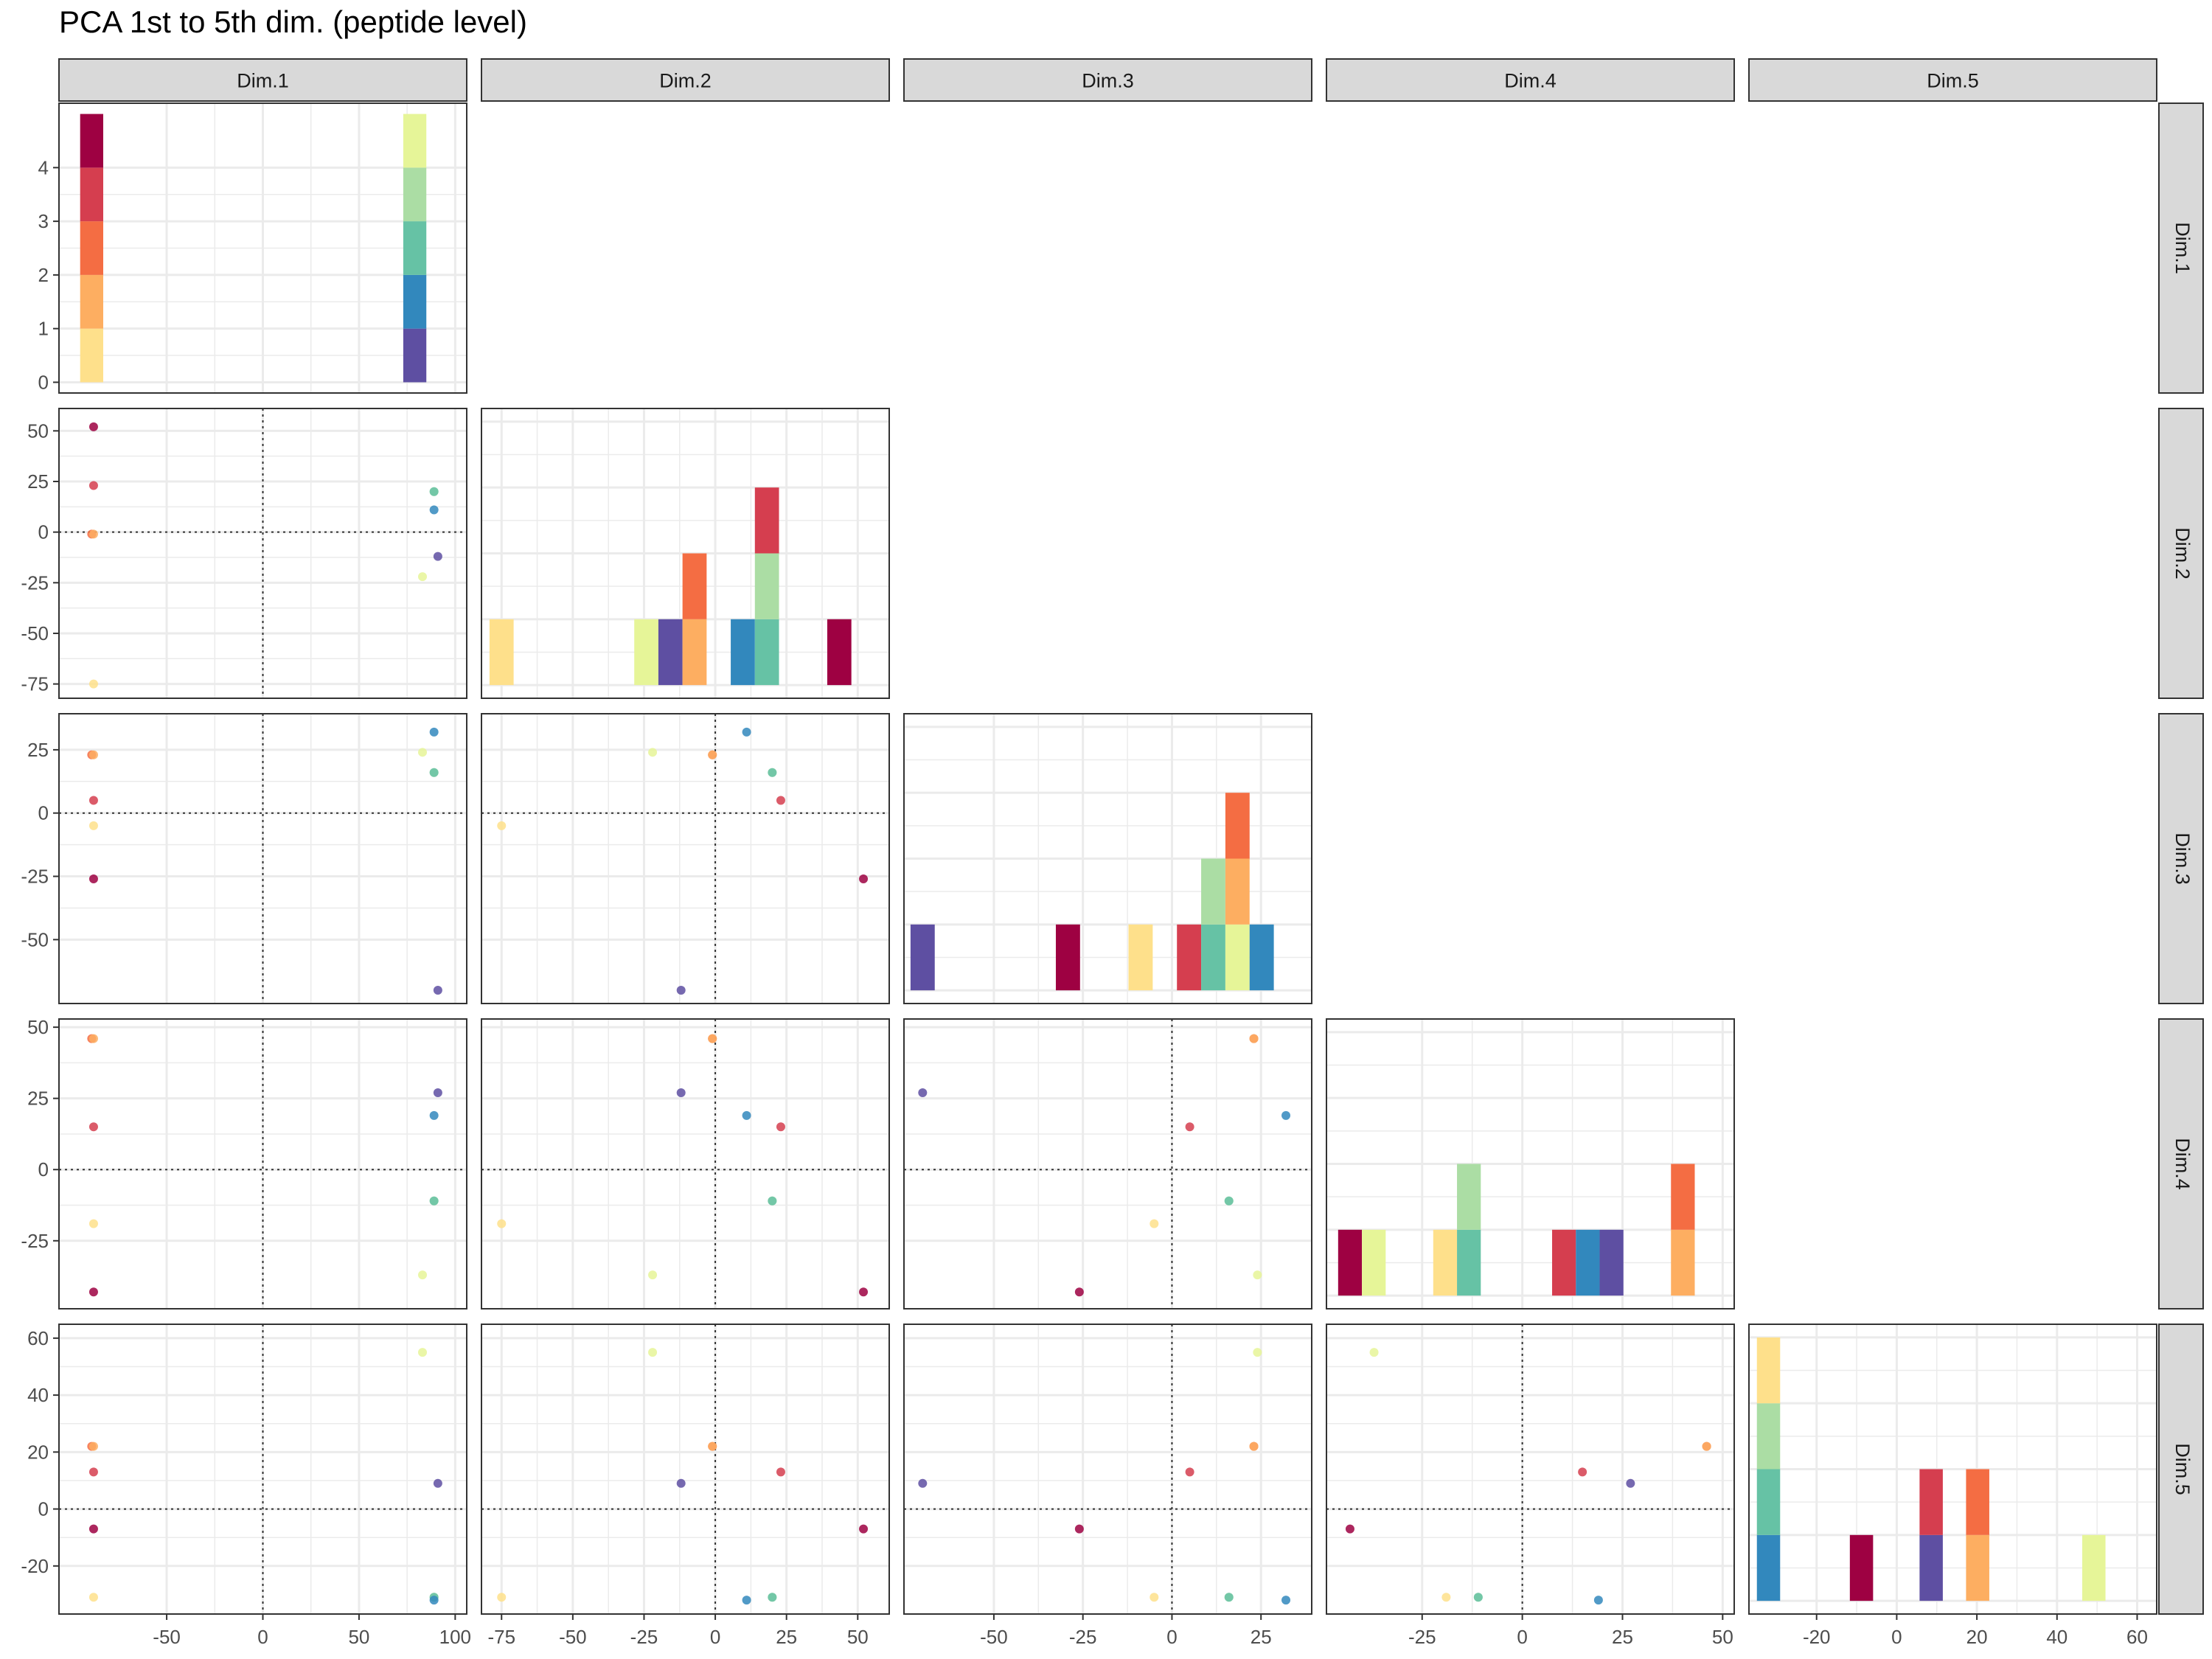 The width and height of the screenshot is (2212, 1659). I want to click on y-tick-label: -50, so click(35, 939).